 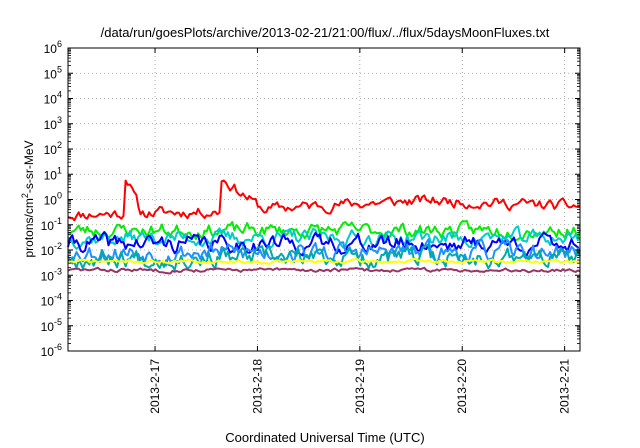 I want to click on x-tick-label: 2013-2-19, so click(x=360, y=386).